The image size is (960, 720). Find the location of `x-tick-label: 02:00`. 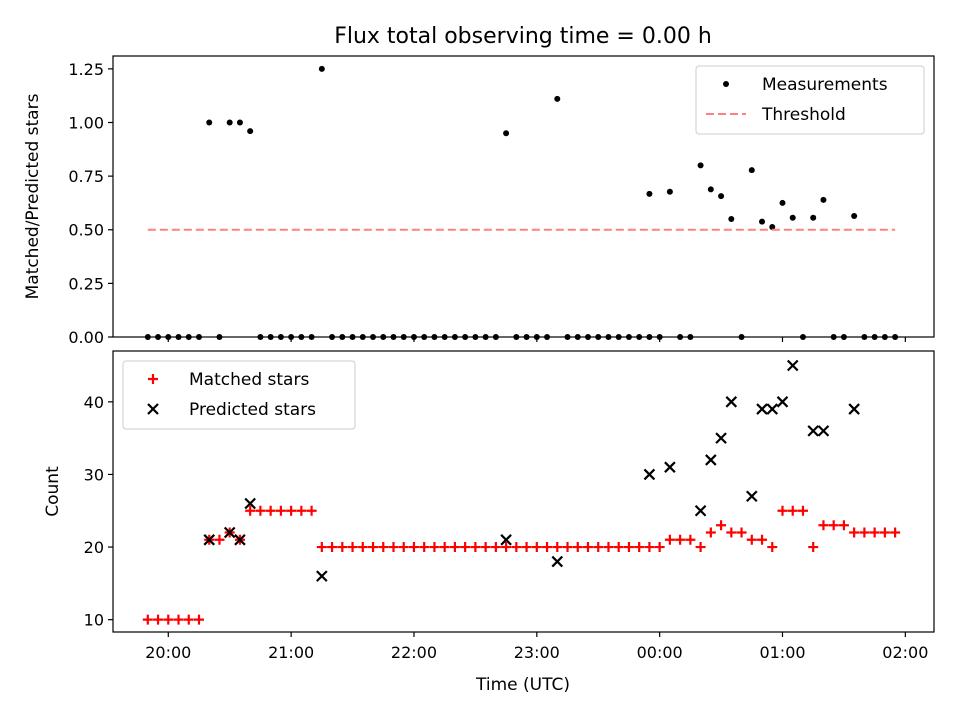

x-tick-label: 02:00 is located at coordinates (905, 652).